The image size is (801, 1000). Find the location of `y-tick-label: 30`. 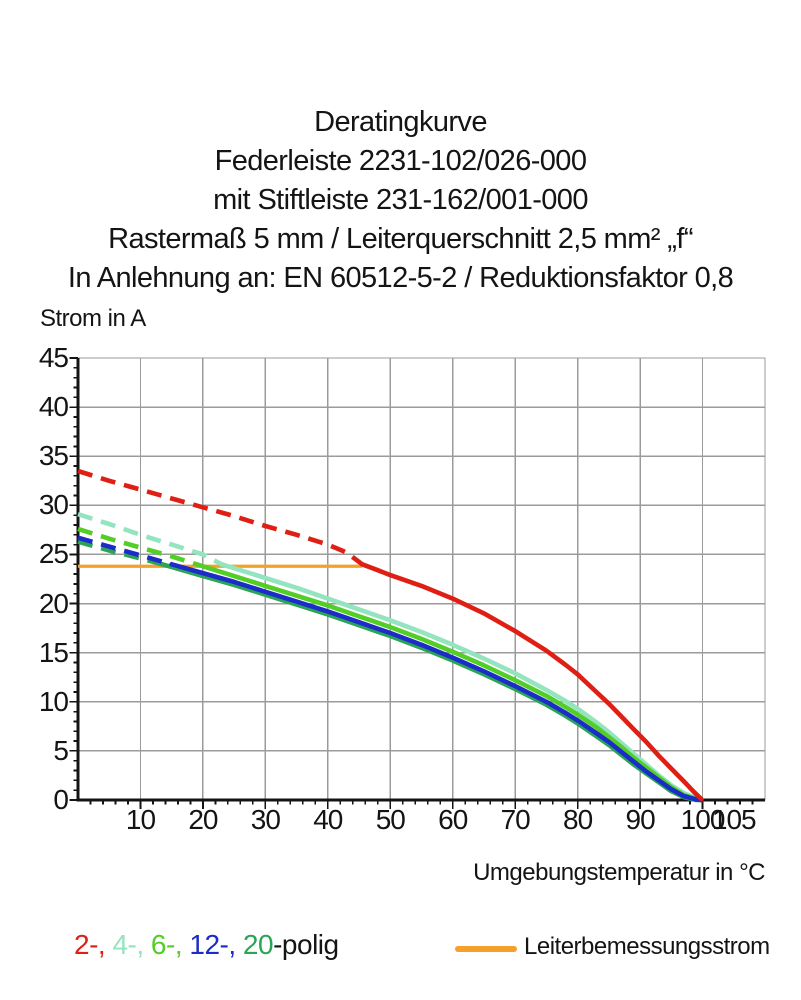

y-tick-label: 30 is located at coordinates (53, 505).